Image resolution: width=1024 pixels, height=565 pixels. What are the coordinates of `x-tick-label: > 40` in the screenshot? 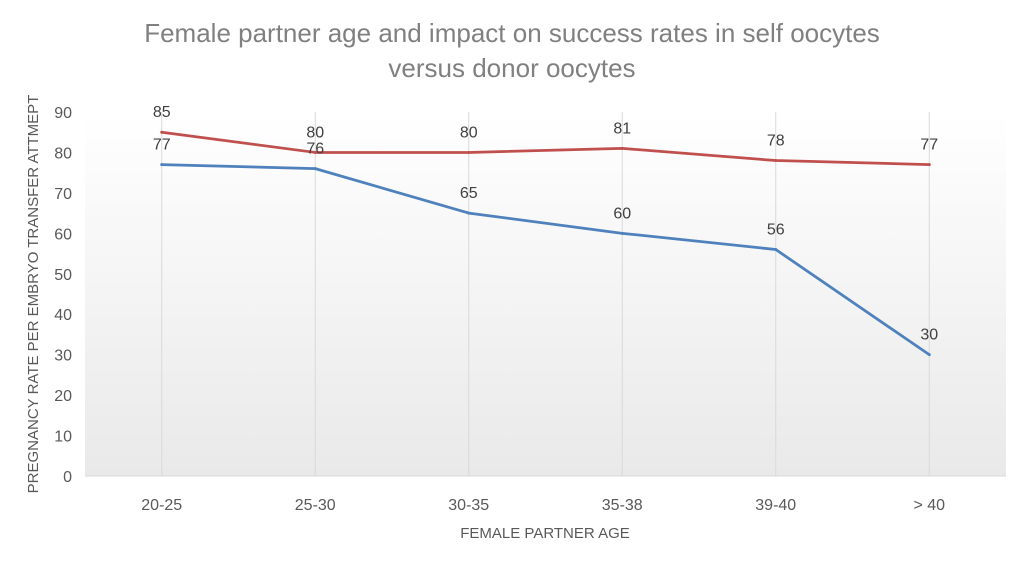 It's located at (929, 505).